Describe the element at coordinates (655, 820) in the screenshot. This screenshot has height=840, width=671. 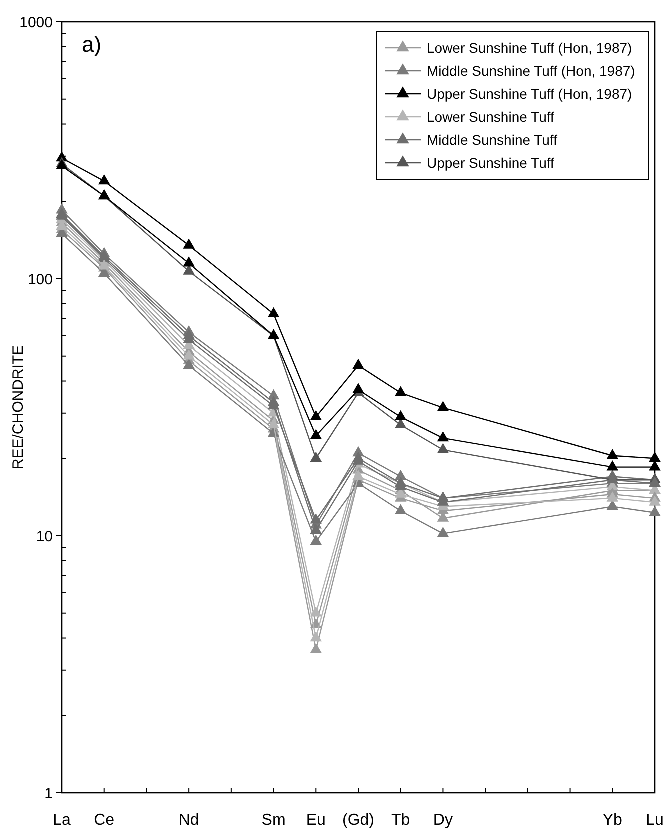
I see `x-tick-label: Lu` at that location.